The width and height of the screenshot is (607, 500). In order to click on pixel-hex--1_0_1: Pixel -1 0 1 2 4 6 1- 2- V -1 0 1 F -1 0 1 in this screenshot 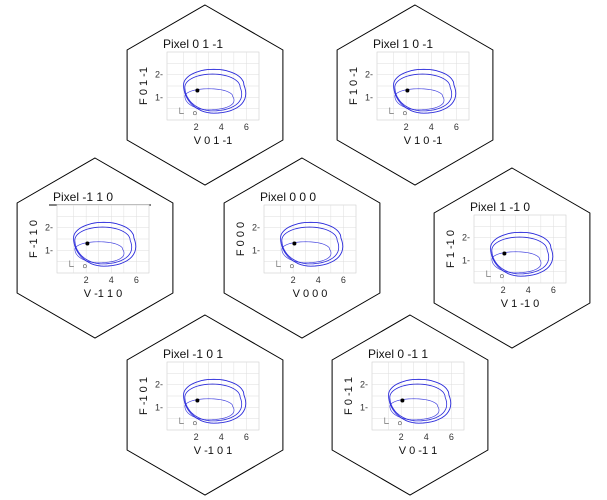, I will do `click(205, 405)`.